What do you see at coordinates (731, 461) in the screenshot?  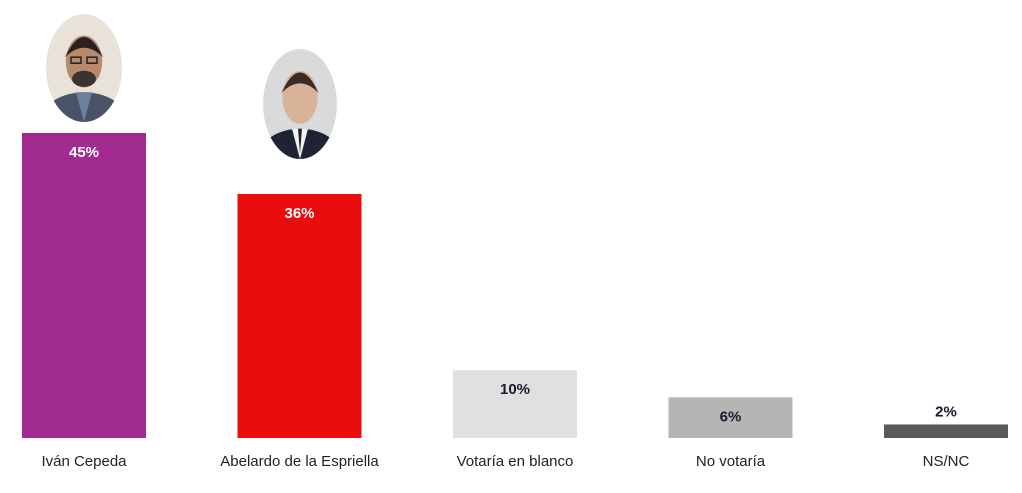 I see `category-label: No votaría` at bounding box center [731, 461].